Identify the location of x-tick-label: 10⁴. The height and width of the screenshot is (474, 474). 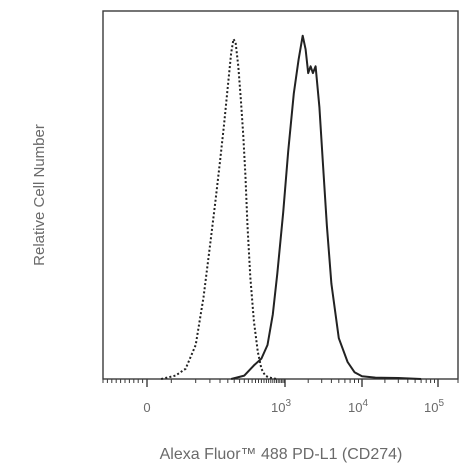
(358, 406).